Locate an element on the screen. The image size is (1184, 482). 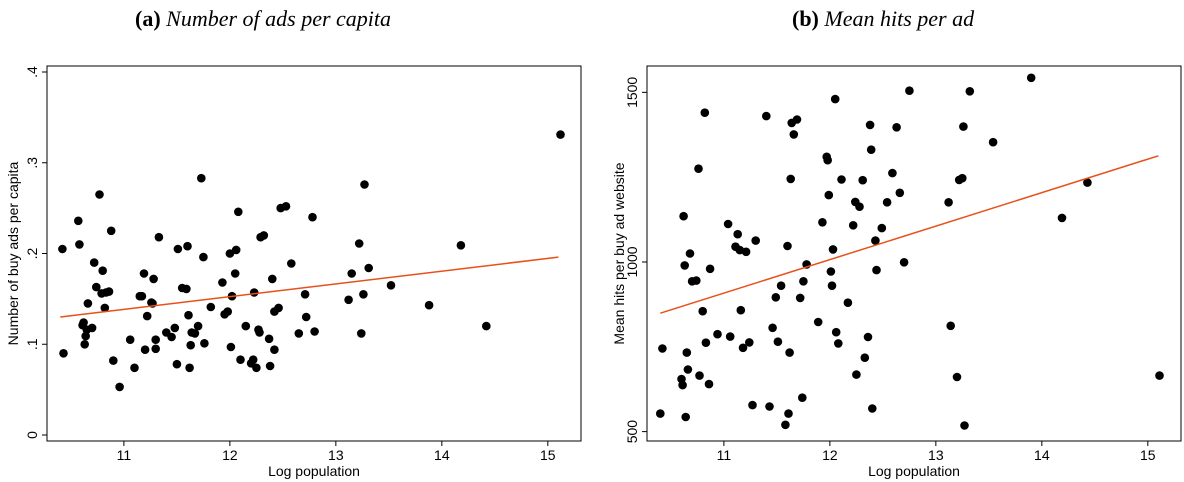
chart-b-y-axis-title: Mean hits per buy ad website is located at coordinates (619, 253).